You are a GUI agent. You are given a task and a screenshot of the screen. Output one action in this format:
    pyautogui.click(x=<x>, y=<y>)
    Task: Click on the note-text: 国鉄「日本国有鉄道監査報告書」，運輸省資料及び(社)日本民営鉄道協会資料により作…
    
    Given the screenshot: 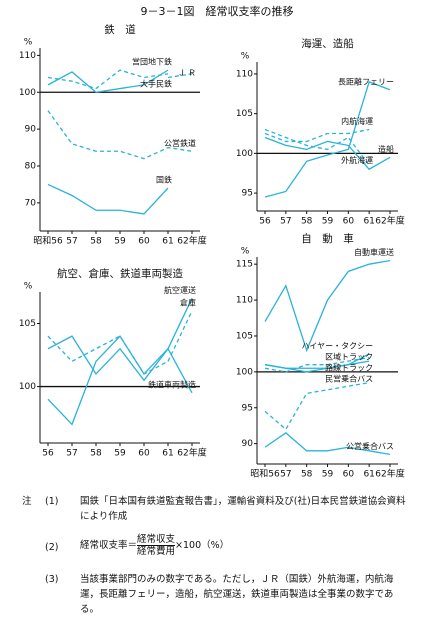 What is the action you would take?
    pyautogui.click(x=243, y=509)
    